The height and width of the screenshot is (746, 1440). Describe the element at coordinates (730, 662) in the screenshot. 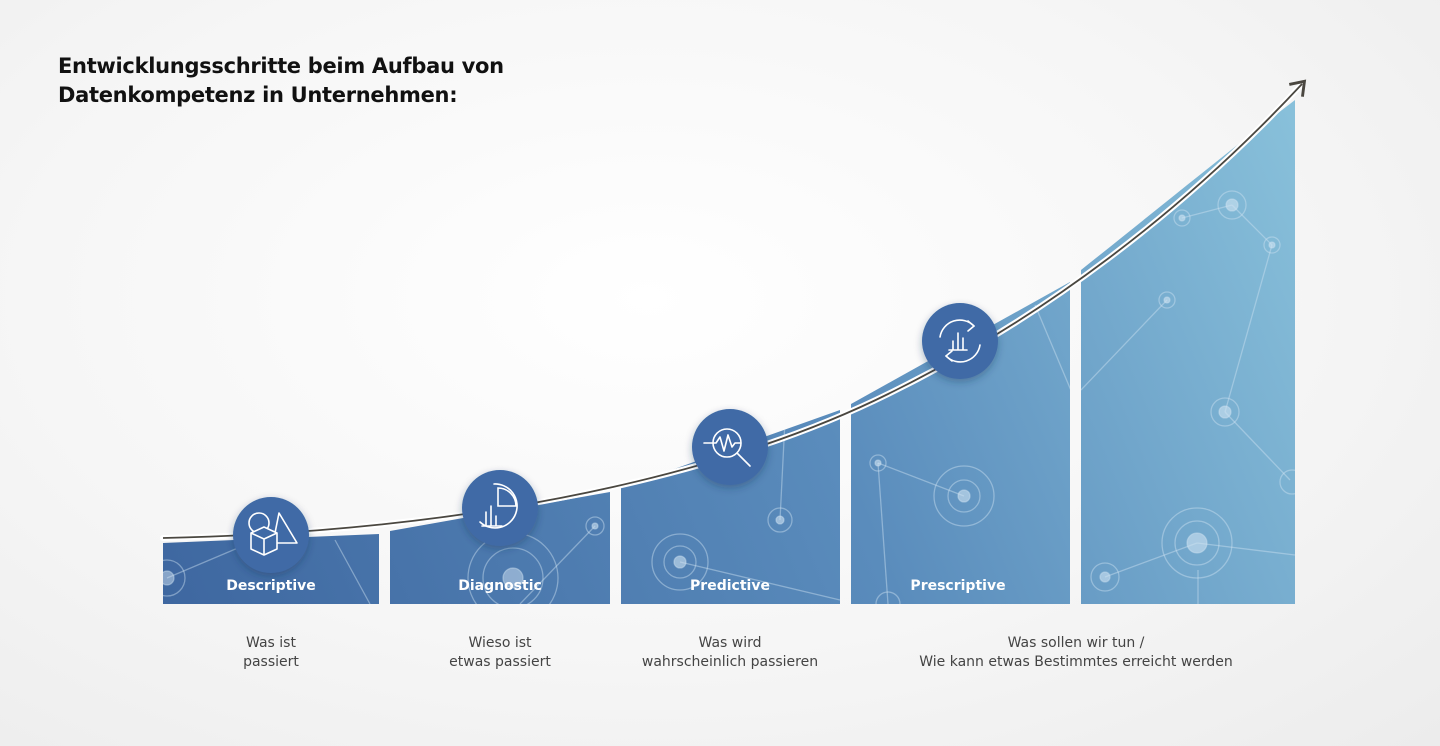

I see `desc-line: wahrscheinlich passieren` at that location.